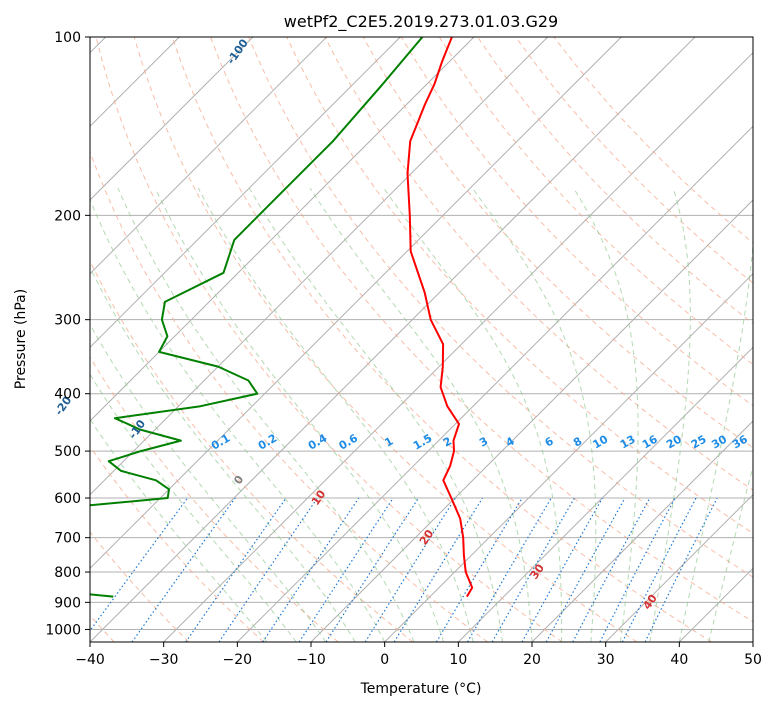  What do you see at coordinates (532, 660) in the screenshot?
I see `x-tick-label: 20` at bounding box center [532, 660].